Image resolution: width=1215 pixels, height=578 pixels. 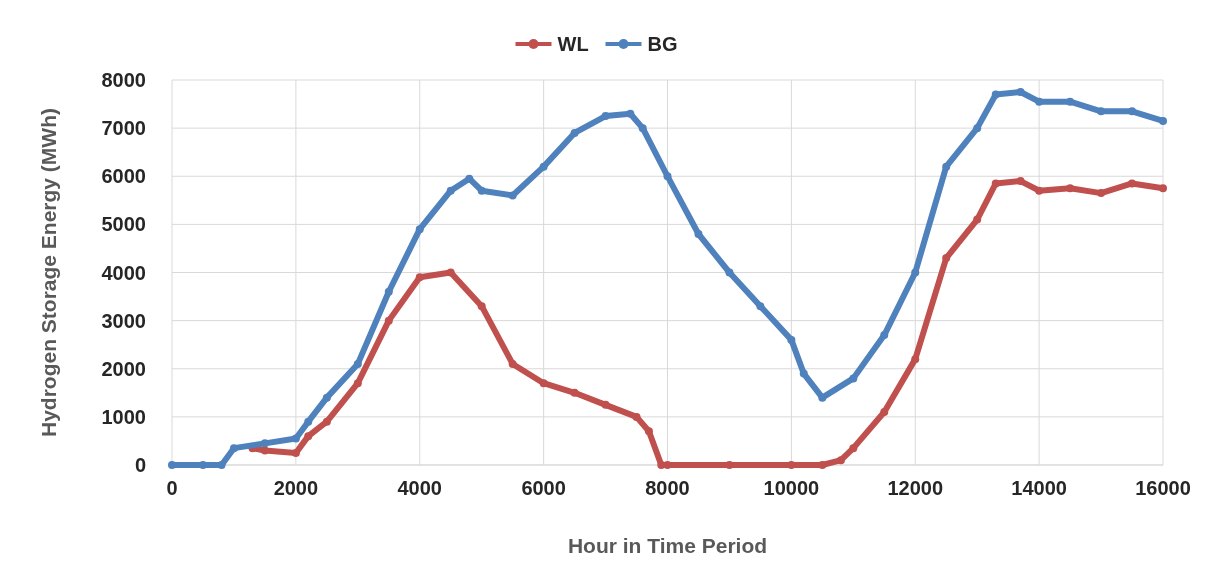 I want to click on x-tick-label: 4000, so click(x=419, y=488).